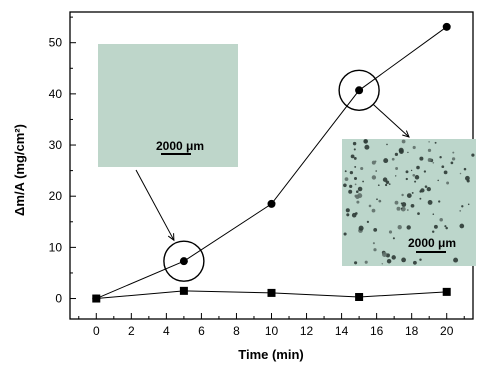 The width and height of the screenshot is (481, 368). What do you see at coordinates (56, 94) in the screenshot?
I see `y-tick-label: 40` at bounding box center [56, 94].